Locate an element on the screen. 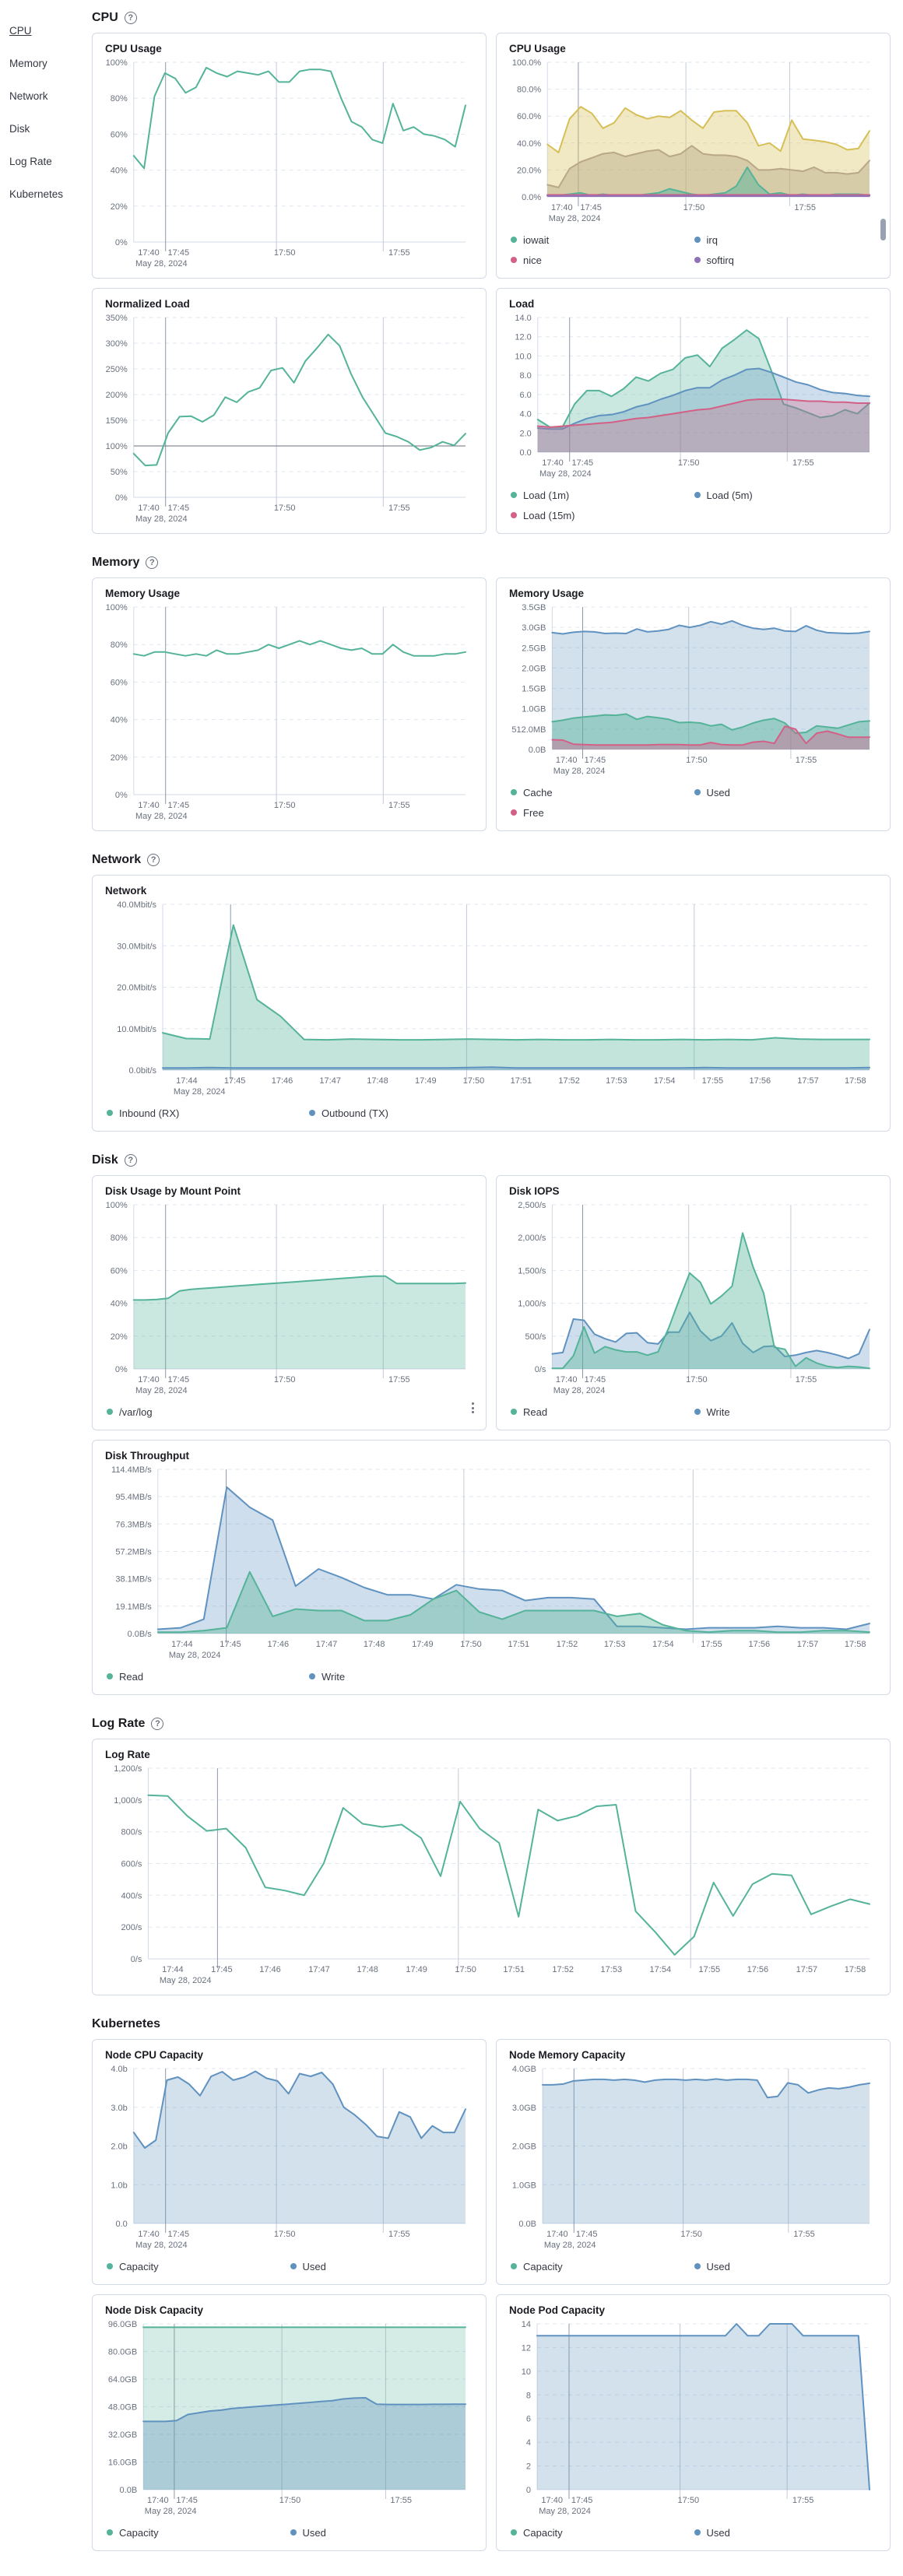 The height and width of the screenshot is (2576, 903). svg-text: 17:51 is located at coordinates (514, 1970).